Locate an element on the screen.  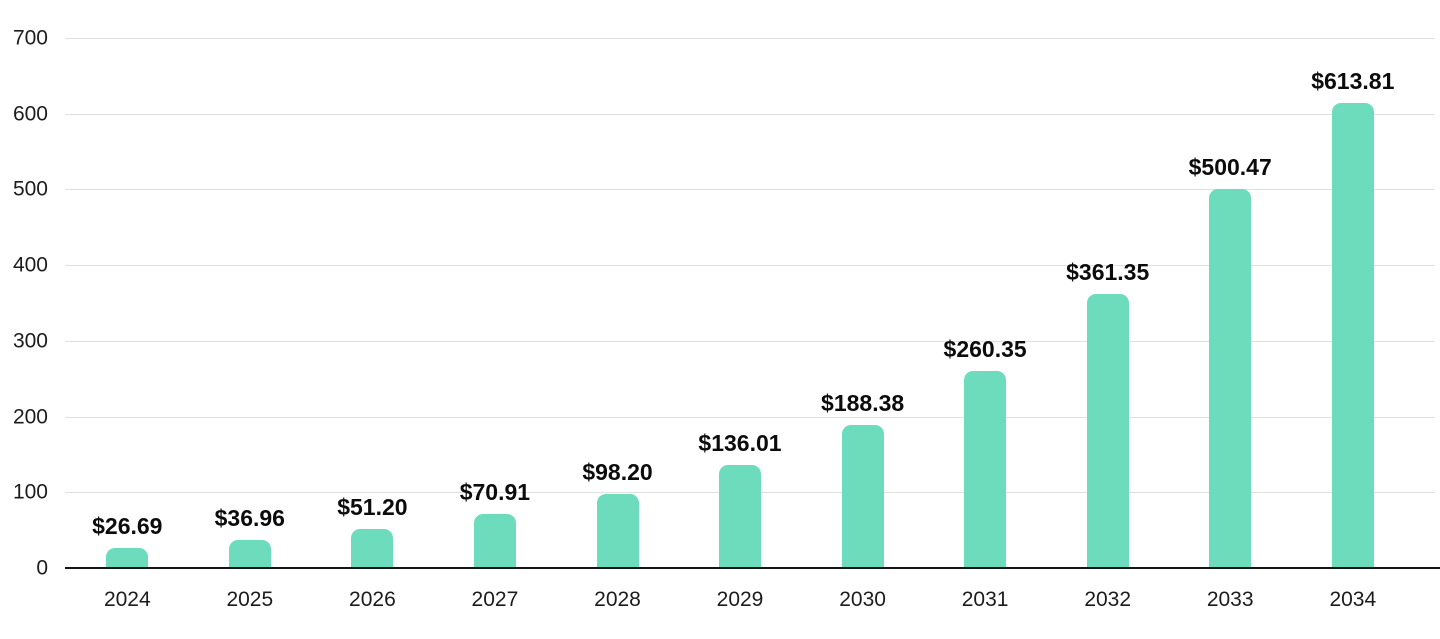
bar-2025 is located at coordinates (249, 554).